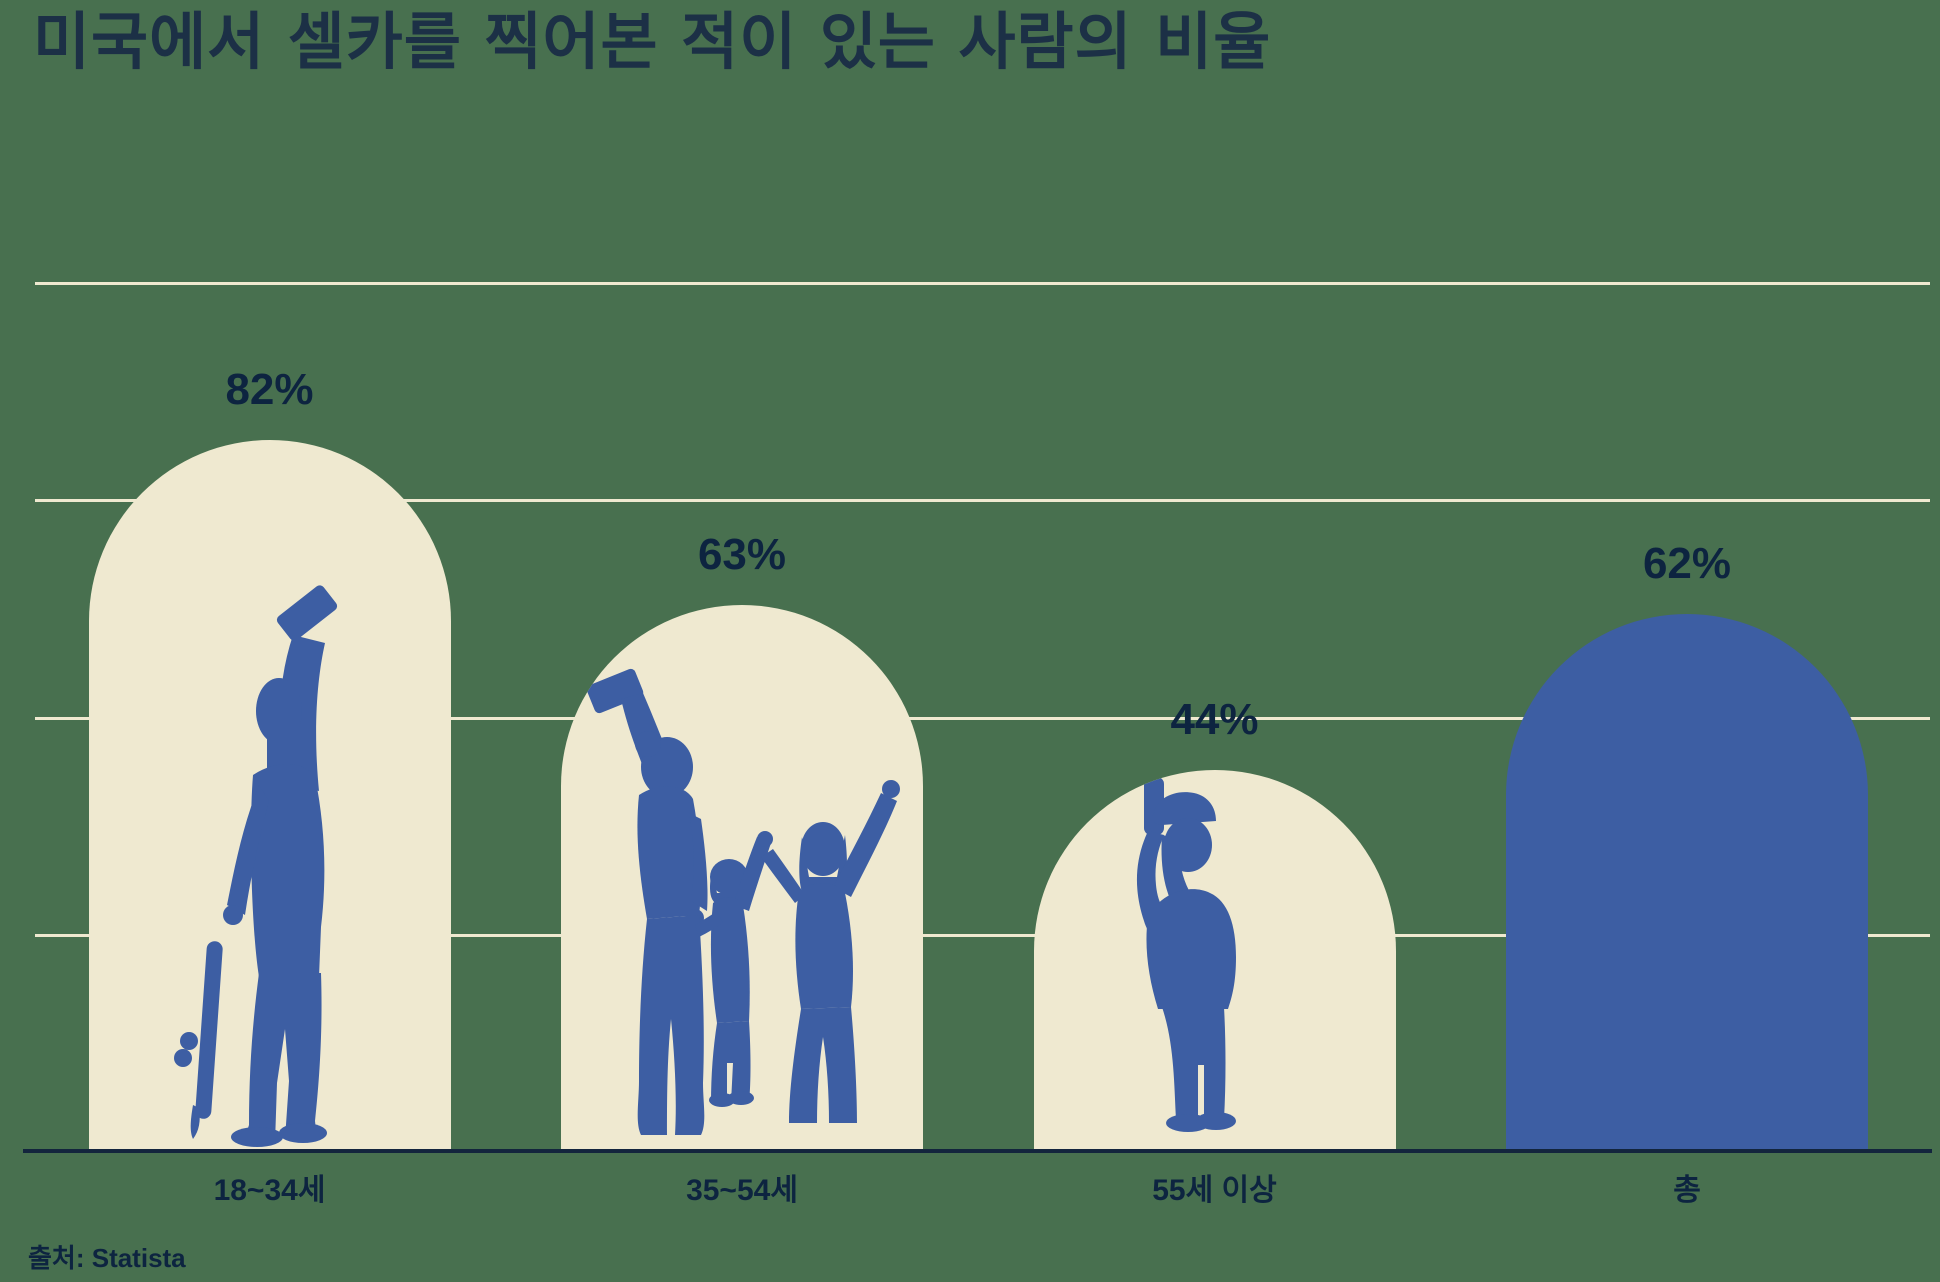 The width and height of the screenshot is (1940, 1282). Describe the element at coordinates (107, 1258) in the screenshot. I see `source-label: 출처: Statista` at that location.